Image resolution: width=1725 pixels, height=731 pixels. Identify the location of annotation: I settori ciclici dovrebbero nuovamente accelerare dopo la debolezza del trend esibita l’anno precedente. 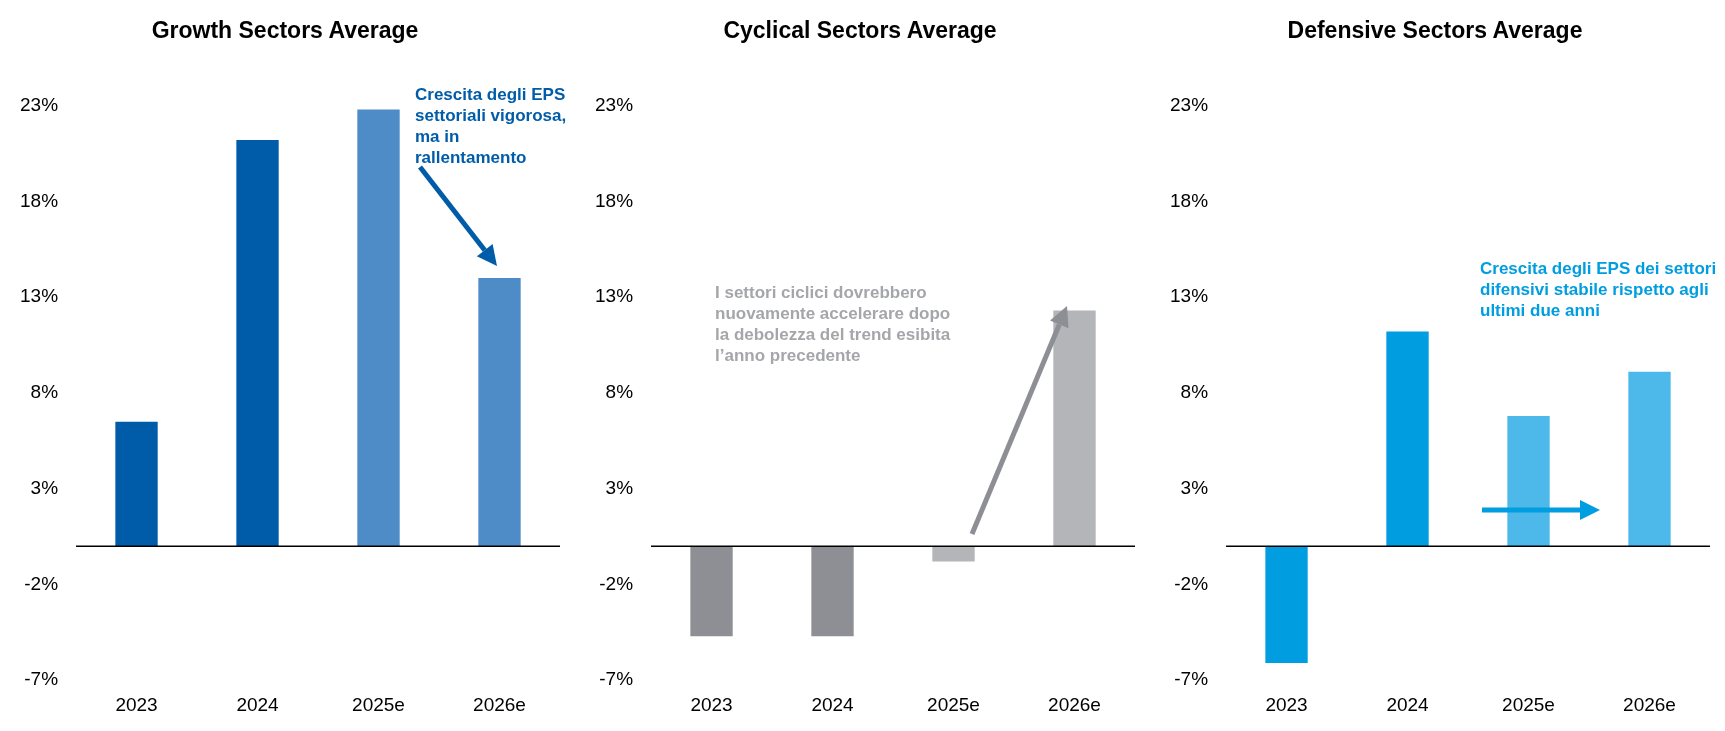
(833, 324).